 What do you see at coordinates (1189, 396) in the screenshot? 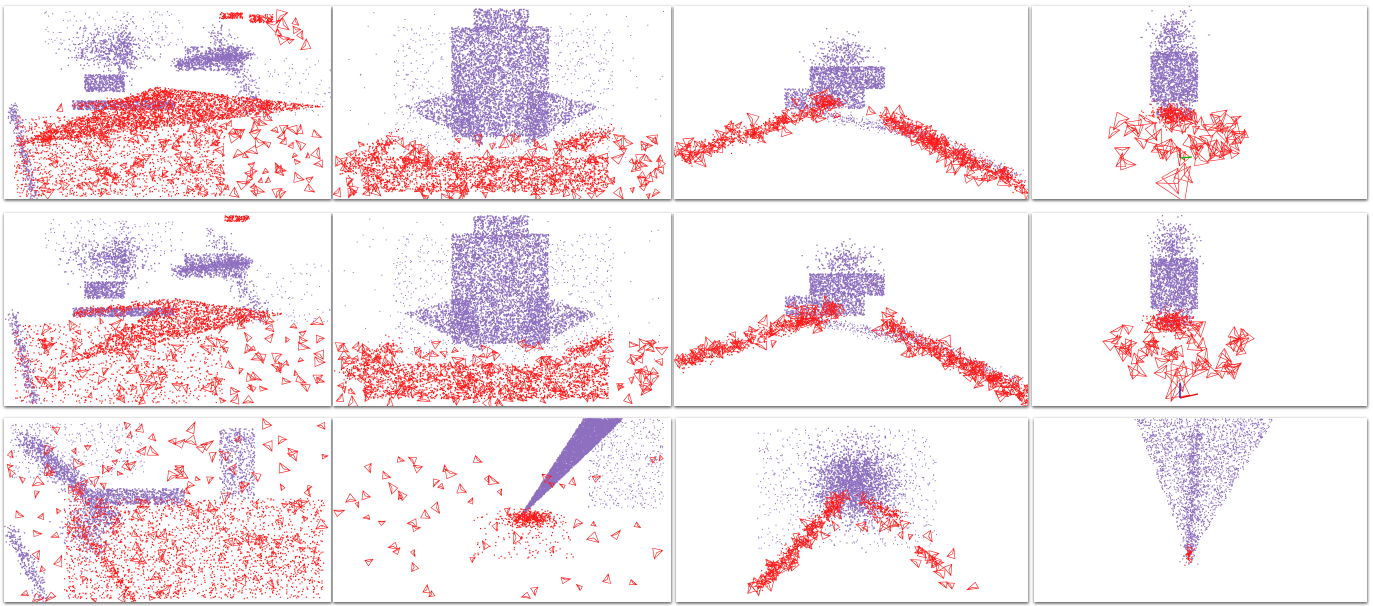
I see `axis-red` at bounding box center [1189, 396].